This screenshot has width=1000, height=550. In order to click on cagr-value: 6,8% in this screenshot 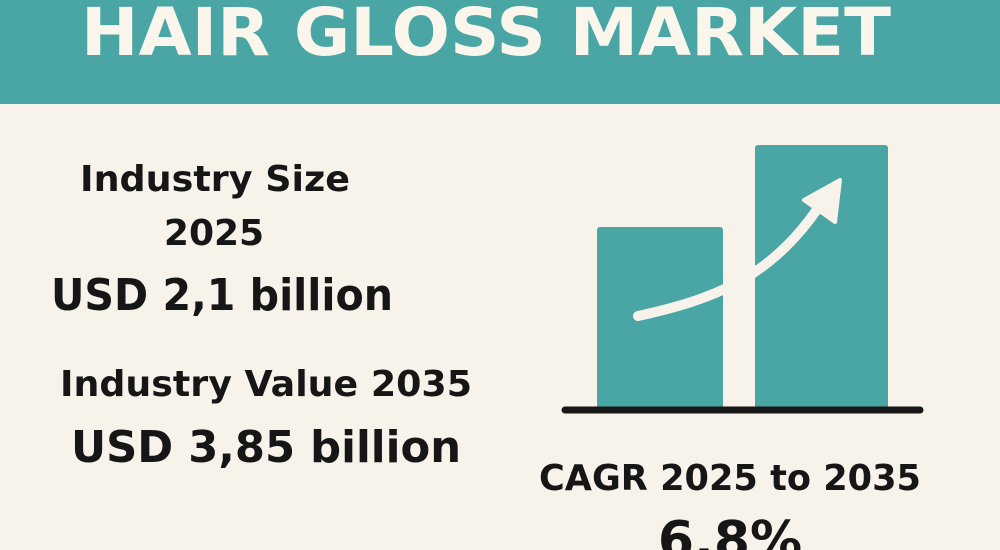, I will do `click(730, 530)`.